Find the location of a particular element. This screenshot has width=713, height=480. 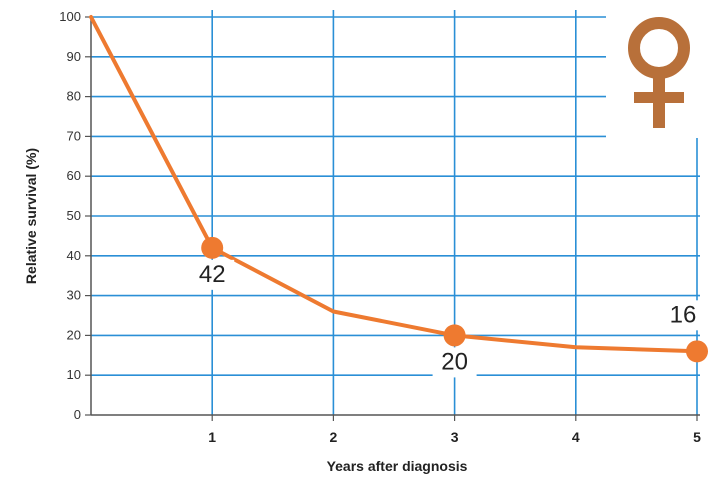

female-symbol-icon is located at coordinates (659, 73).